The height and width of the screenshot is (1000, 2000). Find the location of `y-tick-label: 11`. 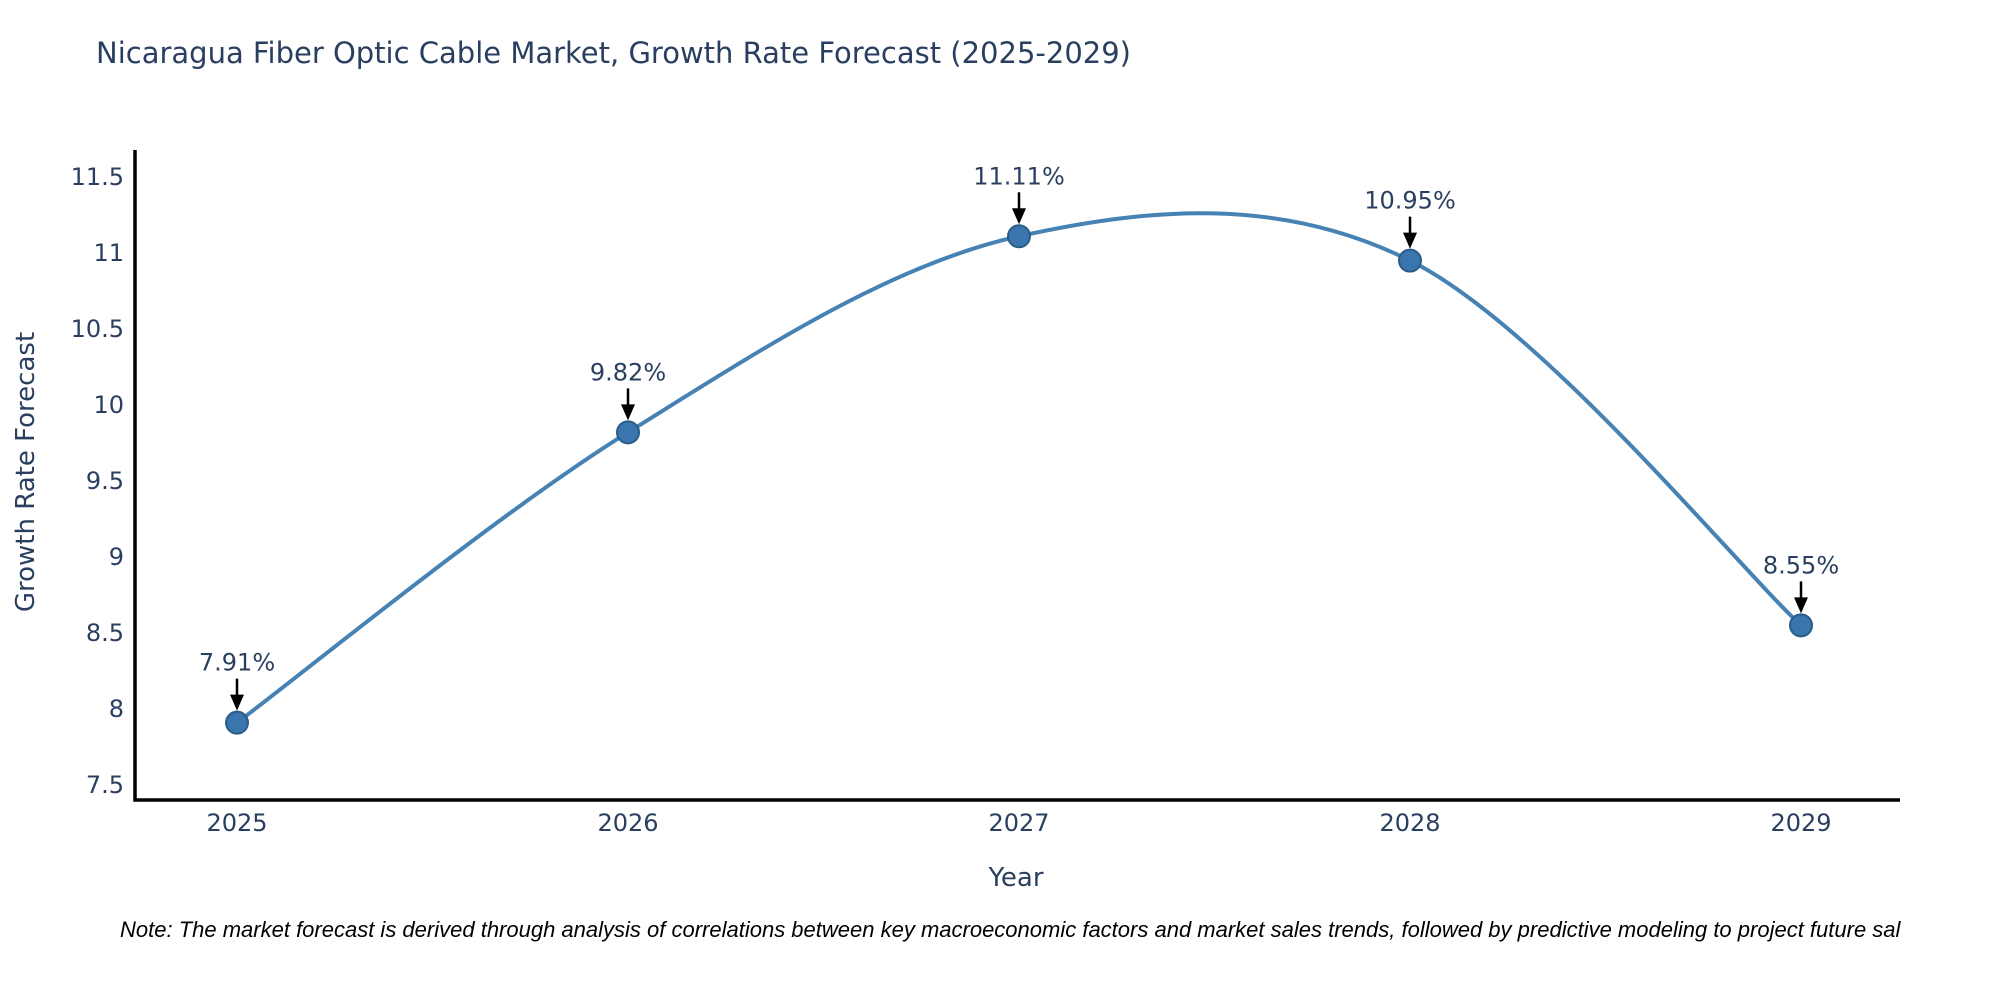

y-tick-label: 11 is located at coordinates (108, 253).